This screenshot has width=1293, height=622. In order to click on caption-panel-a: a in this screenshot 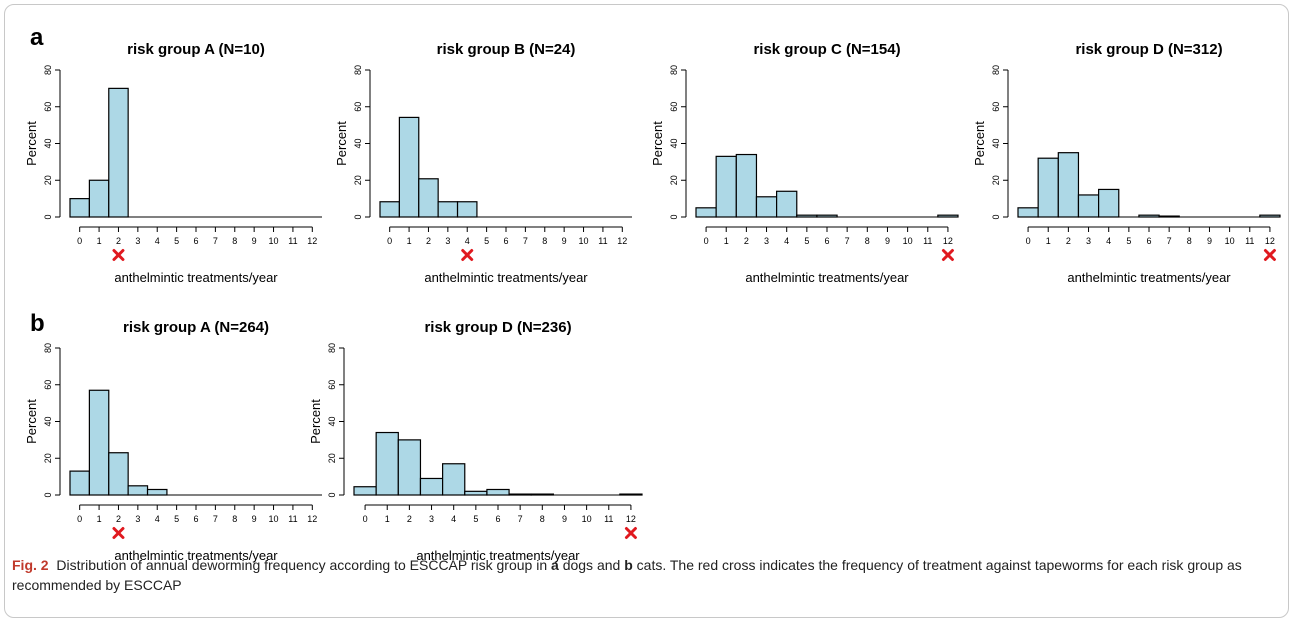, I will do `click(555, 565)`.